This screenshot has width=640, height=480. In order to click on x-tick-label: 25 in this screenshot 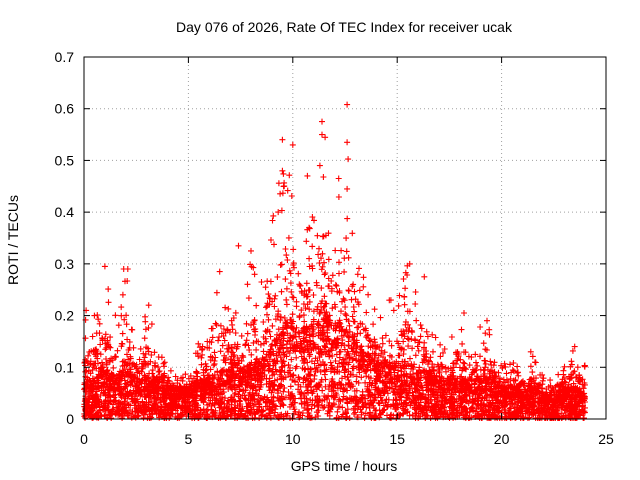, I will do `click(606, 439)`.